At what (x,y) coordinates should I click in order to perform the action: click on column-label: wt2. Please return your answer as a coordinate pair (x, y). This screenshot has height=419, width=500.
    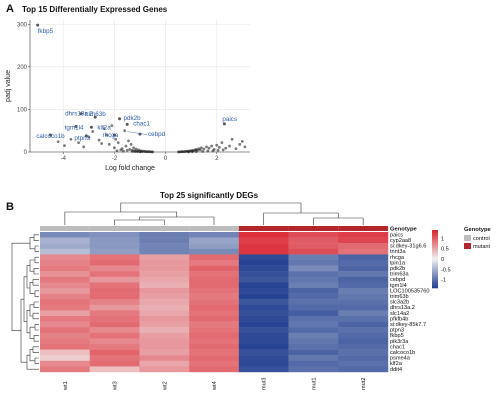
    Looking at the image, I should click on (165, 386).